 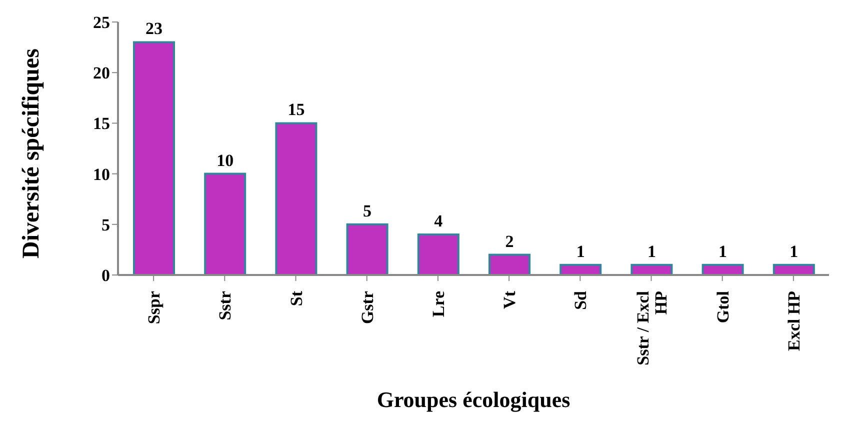 What do you see at coordinates (580, 300) in the screenshot?
I see `x-tick-label: Sd` at bounding box center [580, 300].